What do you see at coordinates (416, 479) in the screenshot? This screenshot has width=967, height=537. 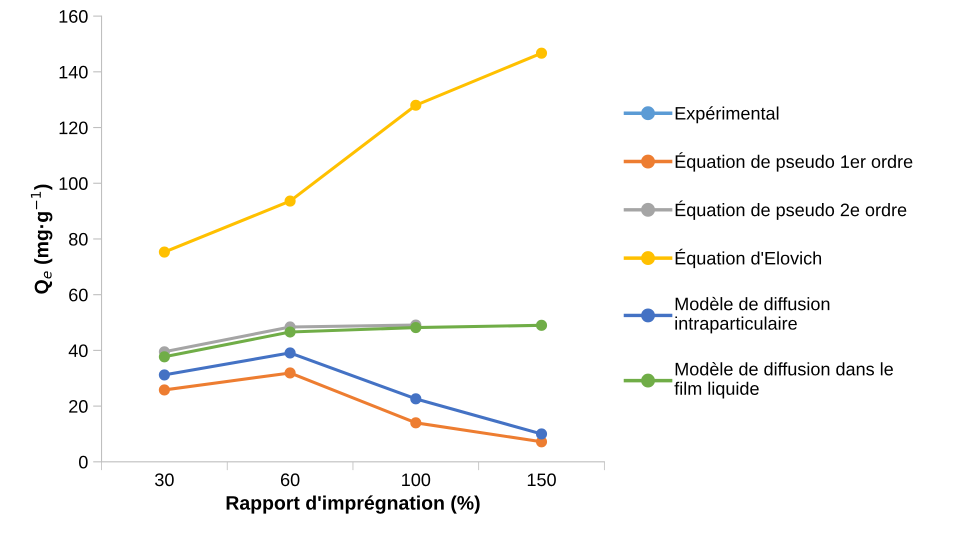 I see `x-tick-label: 100` at bounding box center [416, 479].